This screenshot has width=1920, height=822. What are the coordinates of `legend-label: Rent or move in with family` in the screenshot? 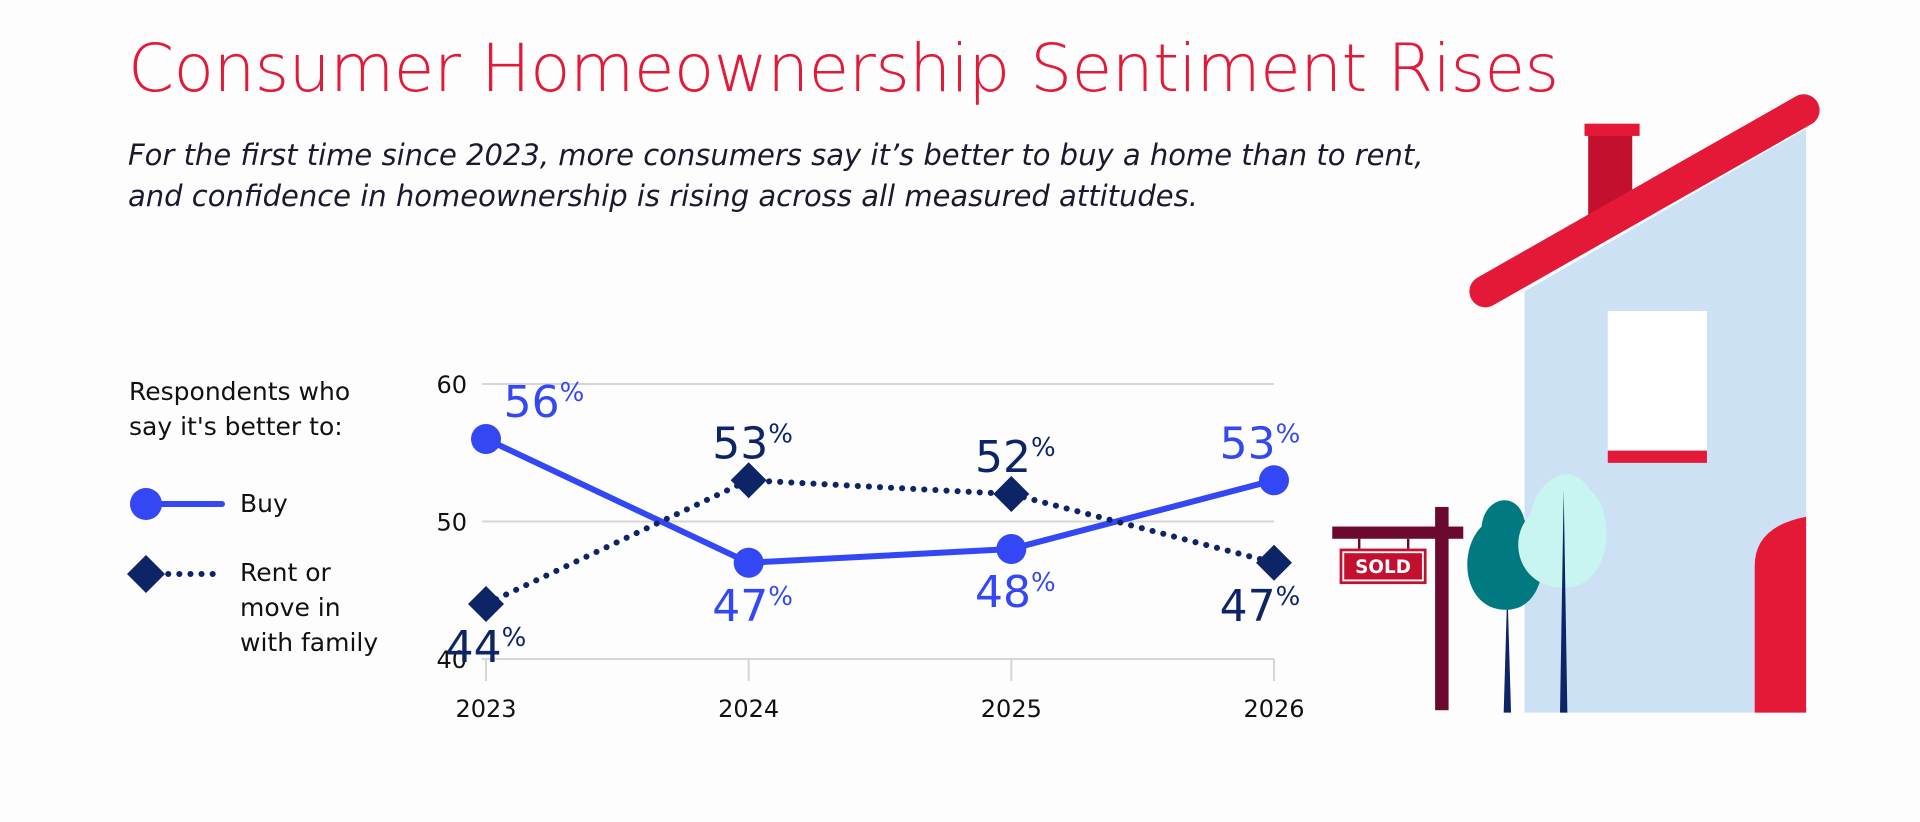 It's located at (309, 607).